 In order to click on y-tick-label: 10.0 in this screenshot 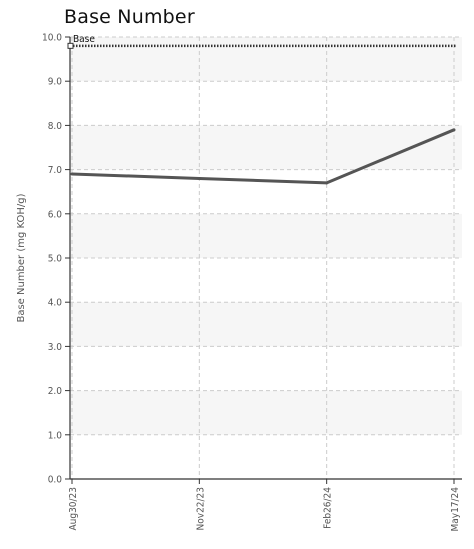, I will do `click(52, 38)`.